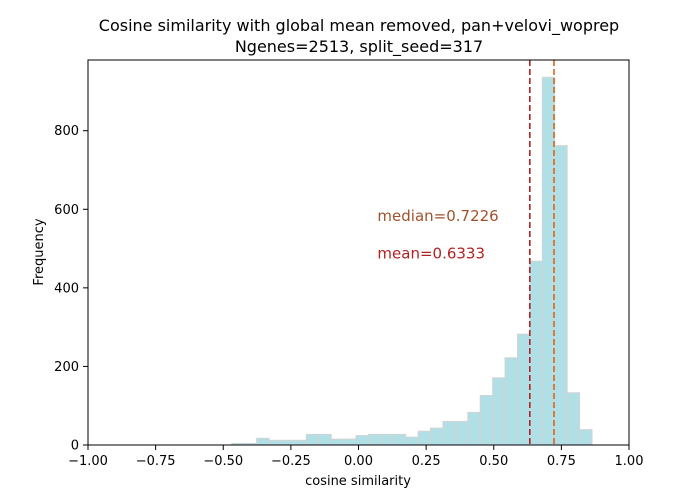 The height and width of the screenshot is (500, 700). Describe the element at coordinates (437, 234) in the screenshot. I see `annotations: median=0.7226 mean=0.6333` at that location.